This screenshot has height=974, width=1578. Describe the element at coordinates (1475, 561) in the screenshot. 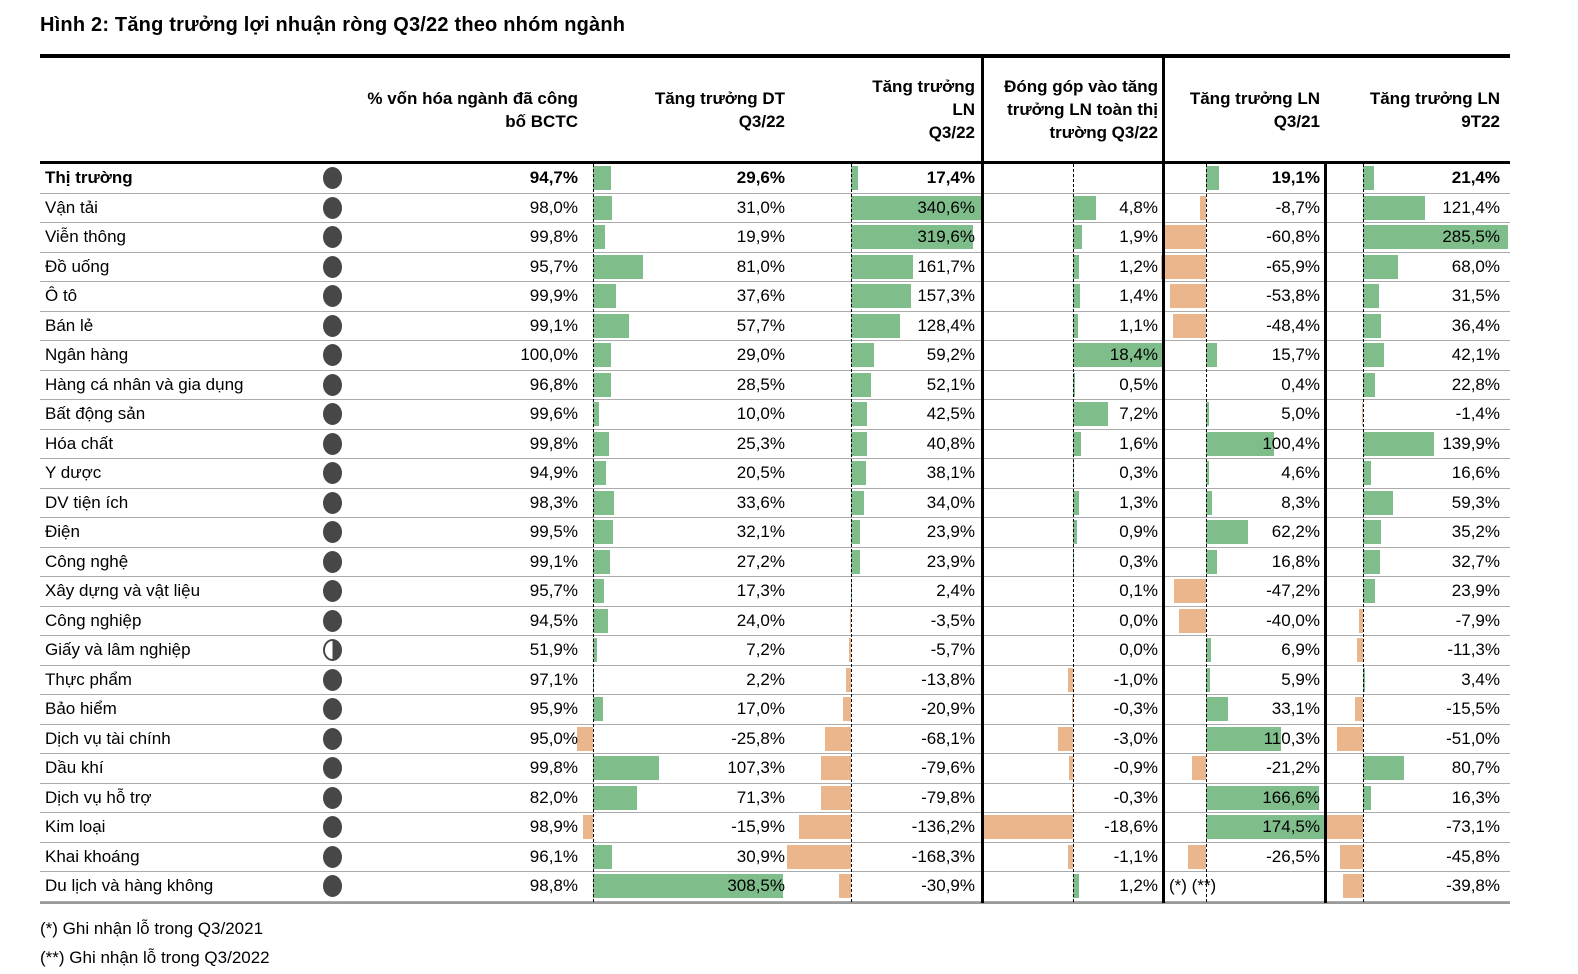

I see `t922-value: 32,7%` at that location.